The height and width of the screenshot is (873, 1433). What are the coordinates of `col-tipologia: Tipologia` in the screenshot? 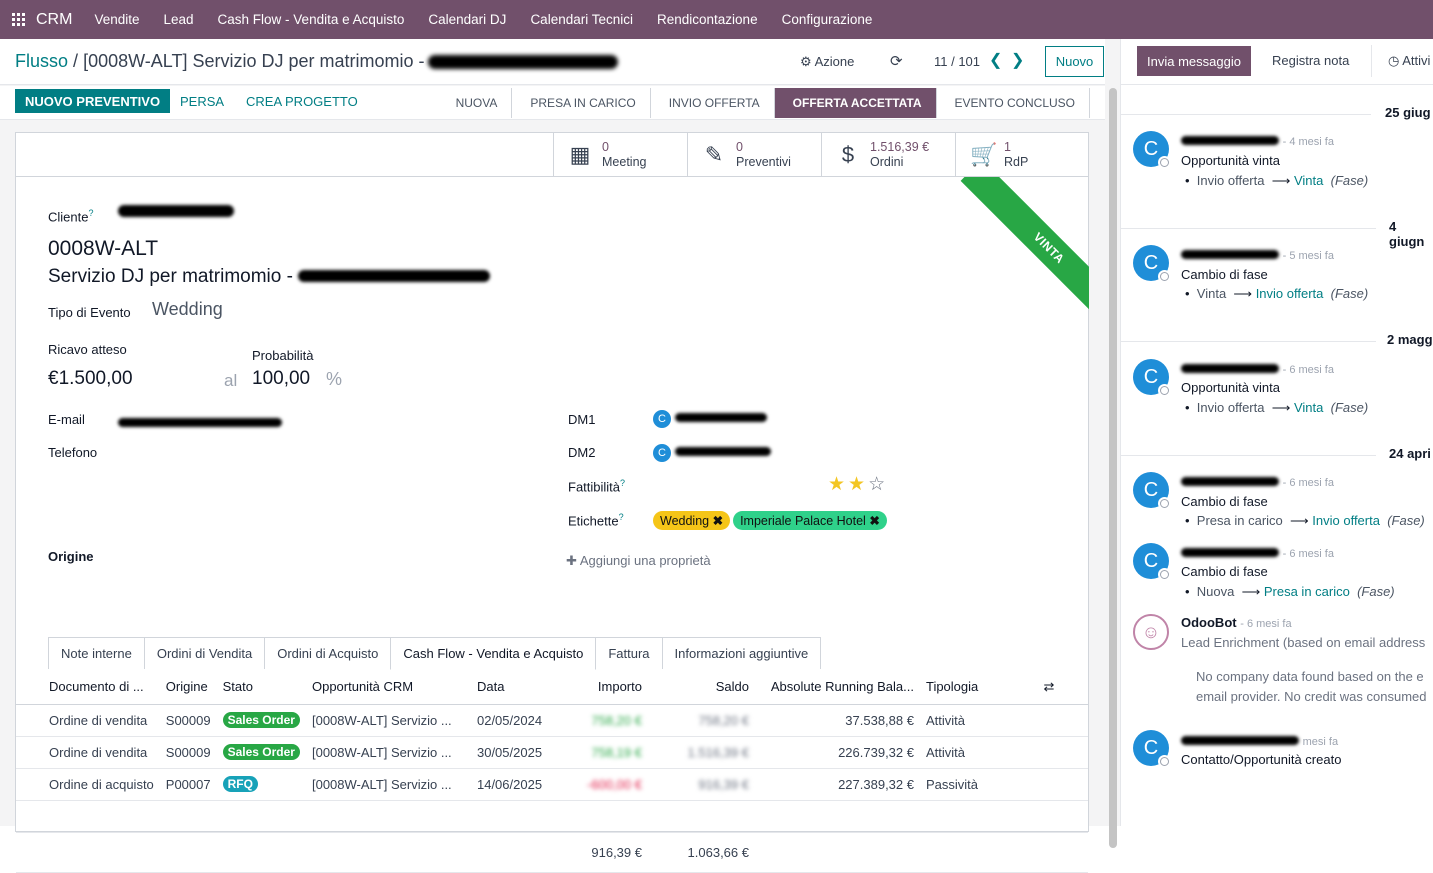 It's located at (964, 687).